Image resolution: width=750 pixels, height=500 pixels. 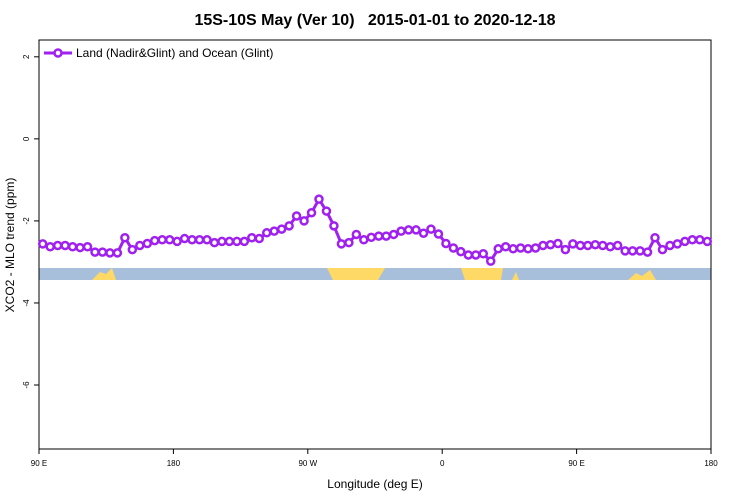 What do you see at coordinates (375, 274) in the screenshot?
I see `land-ocean-band` at bounding box center [375, 274].